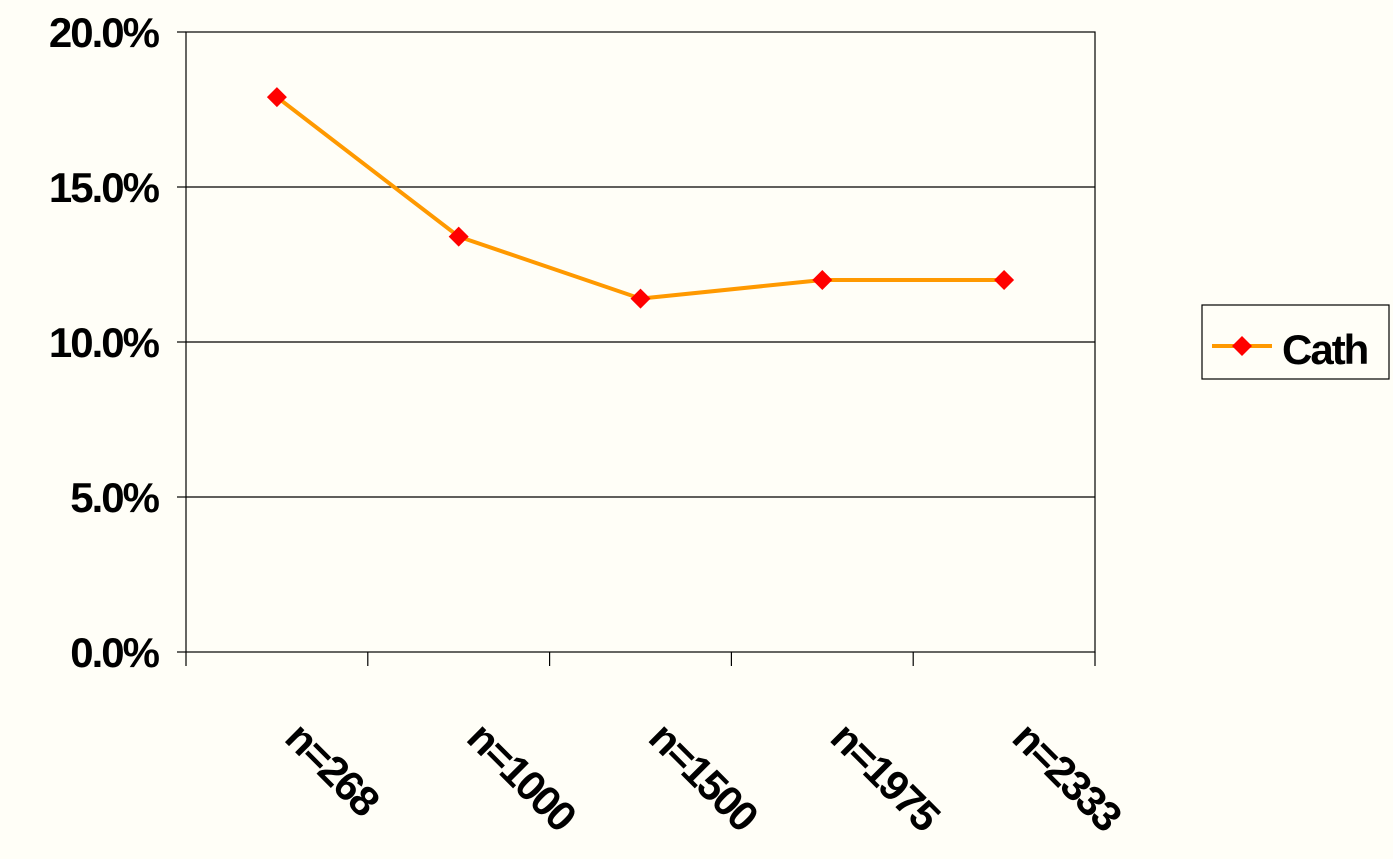 The image size is (1393, 859). I want to click on legend-marker-swatch, so click(1242, 346).